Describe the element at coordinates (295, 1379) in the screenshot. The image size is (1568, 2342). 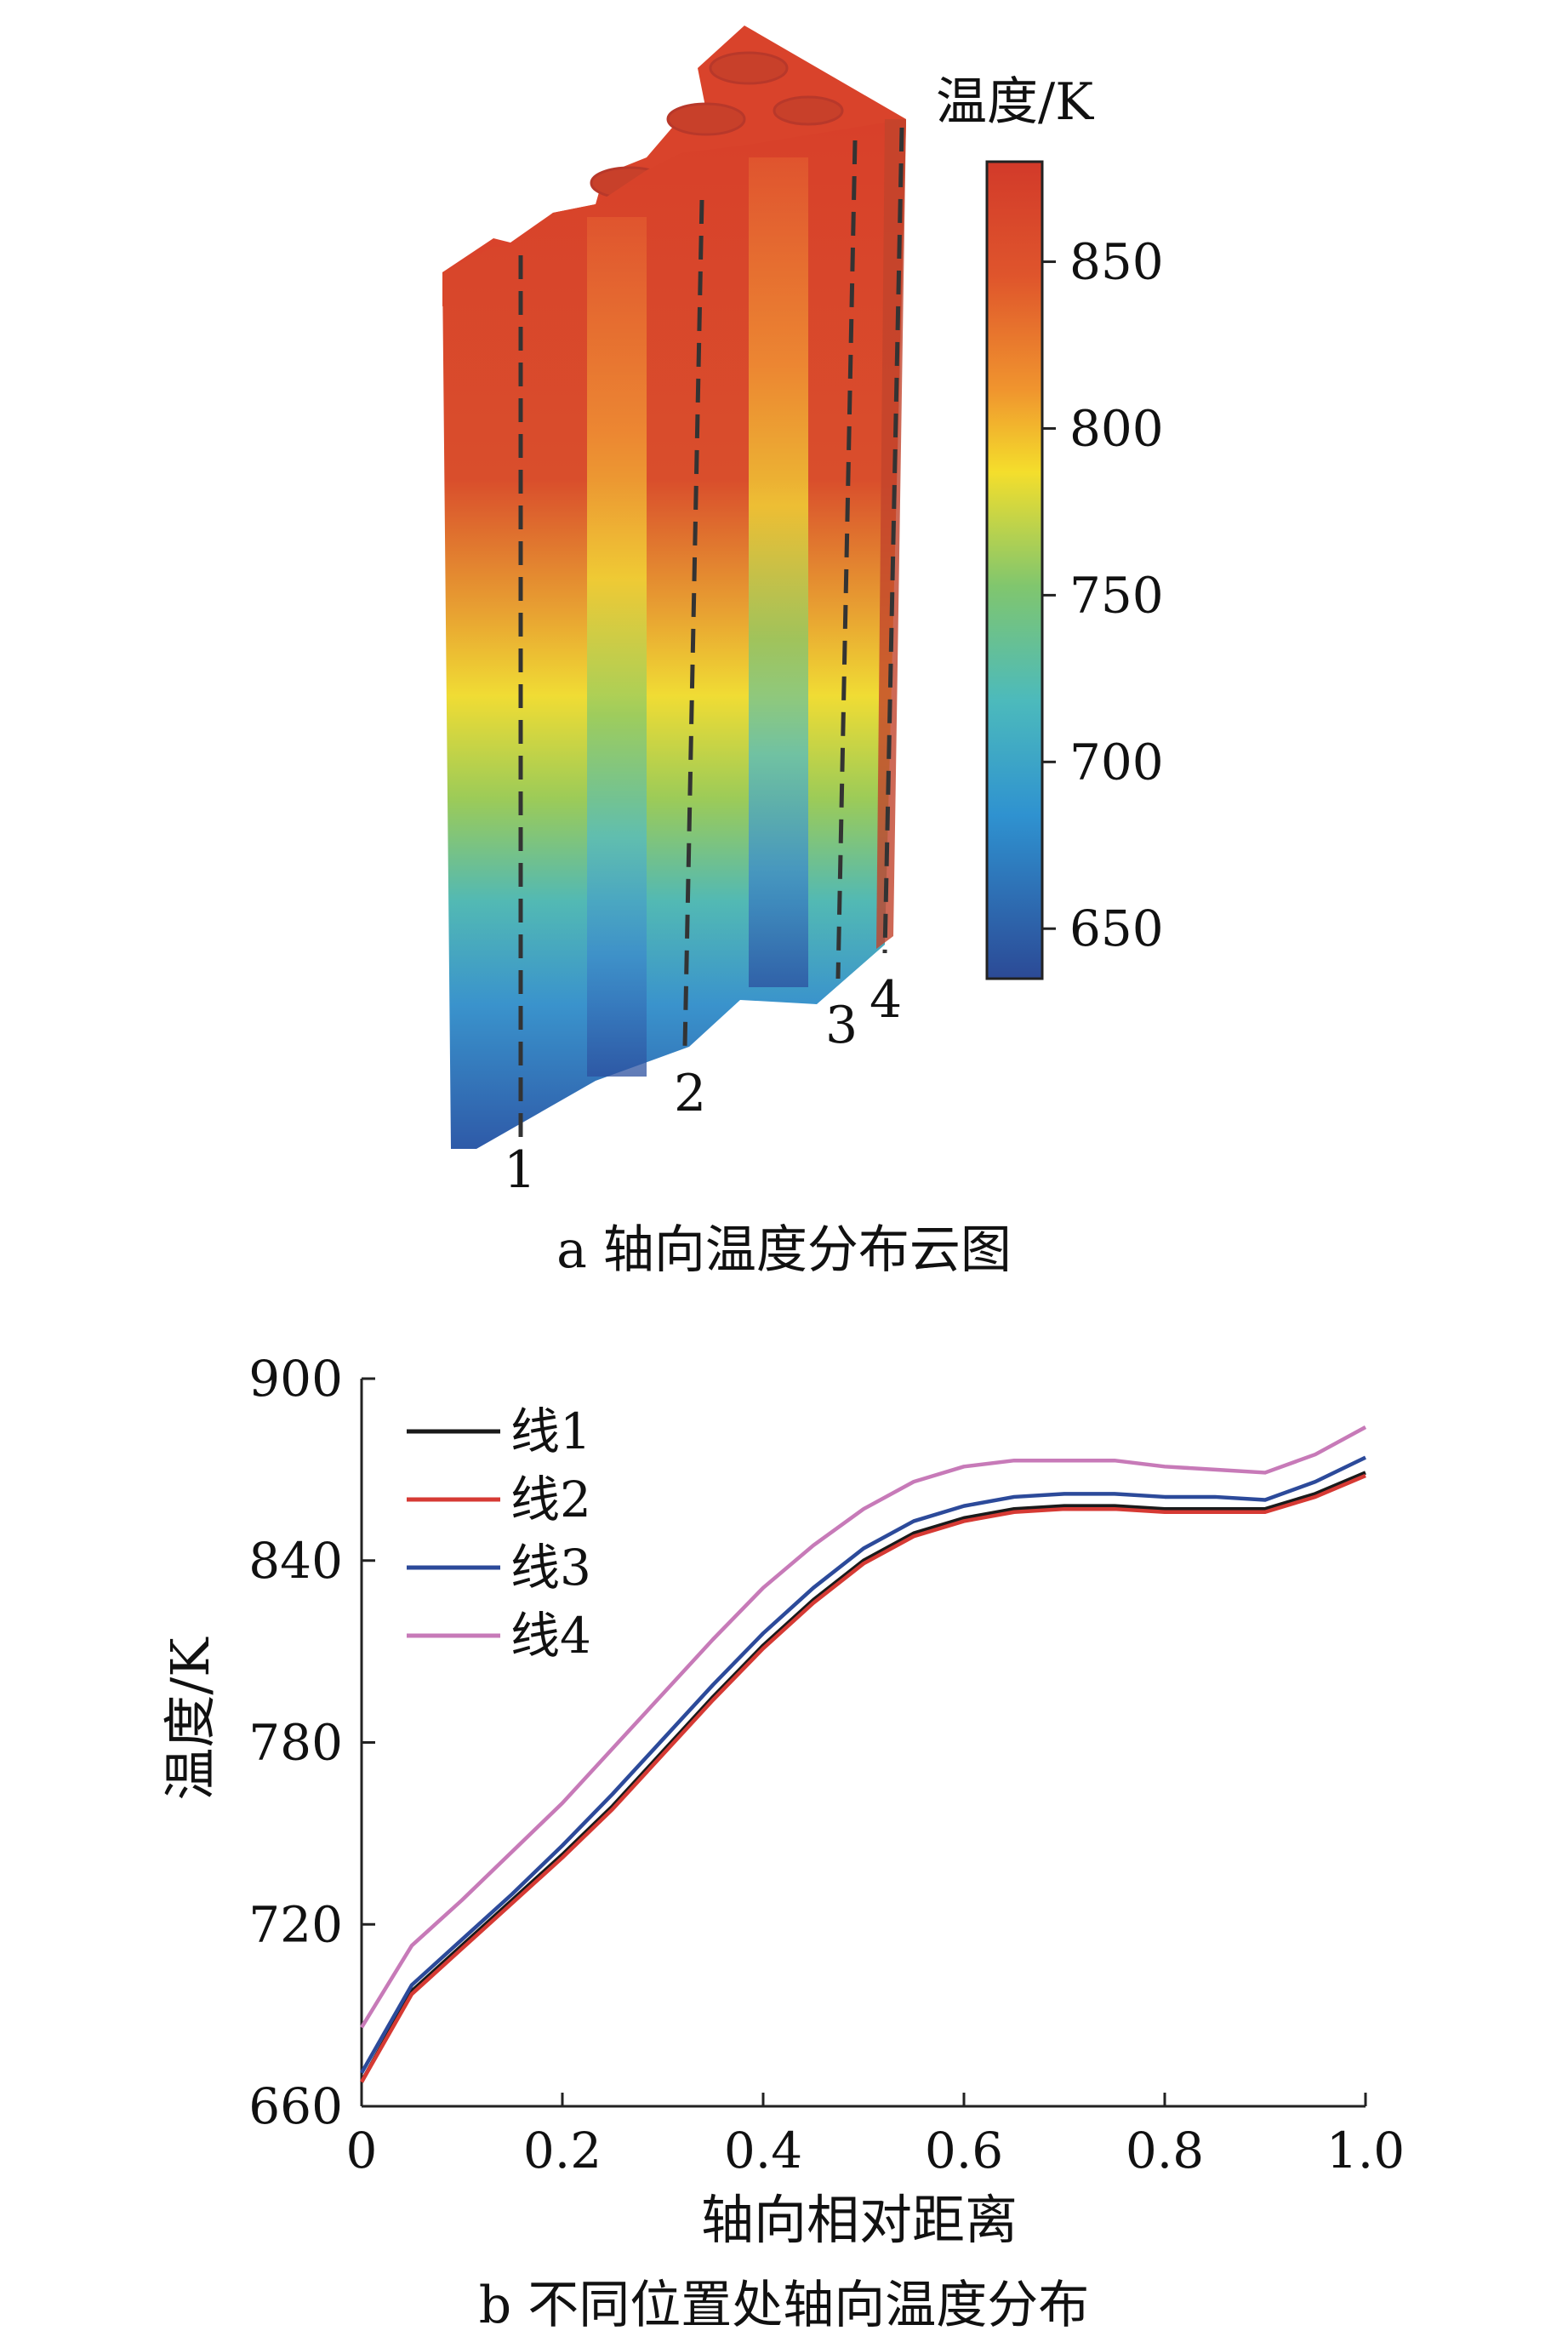
I see `y-tick-label: 900` at that location.